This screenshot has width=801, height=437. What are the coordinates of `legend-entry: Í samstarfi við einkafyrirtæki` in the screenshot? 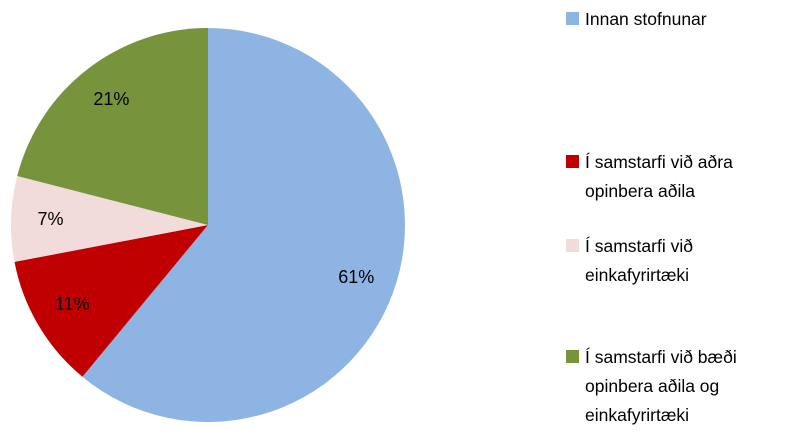 It's located at (682, 261).